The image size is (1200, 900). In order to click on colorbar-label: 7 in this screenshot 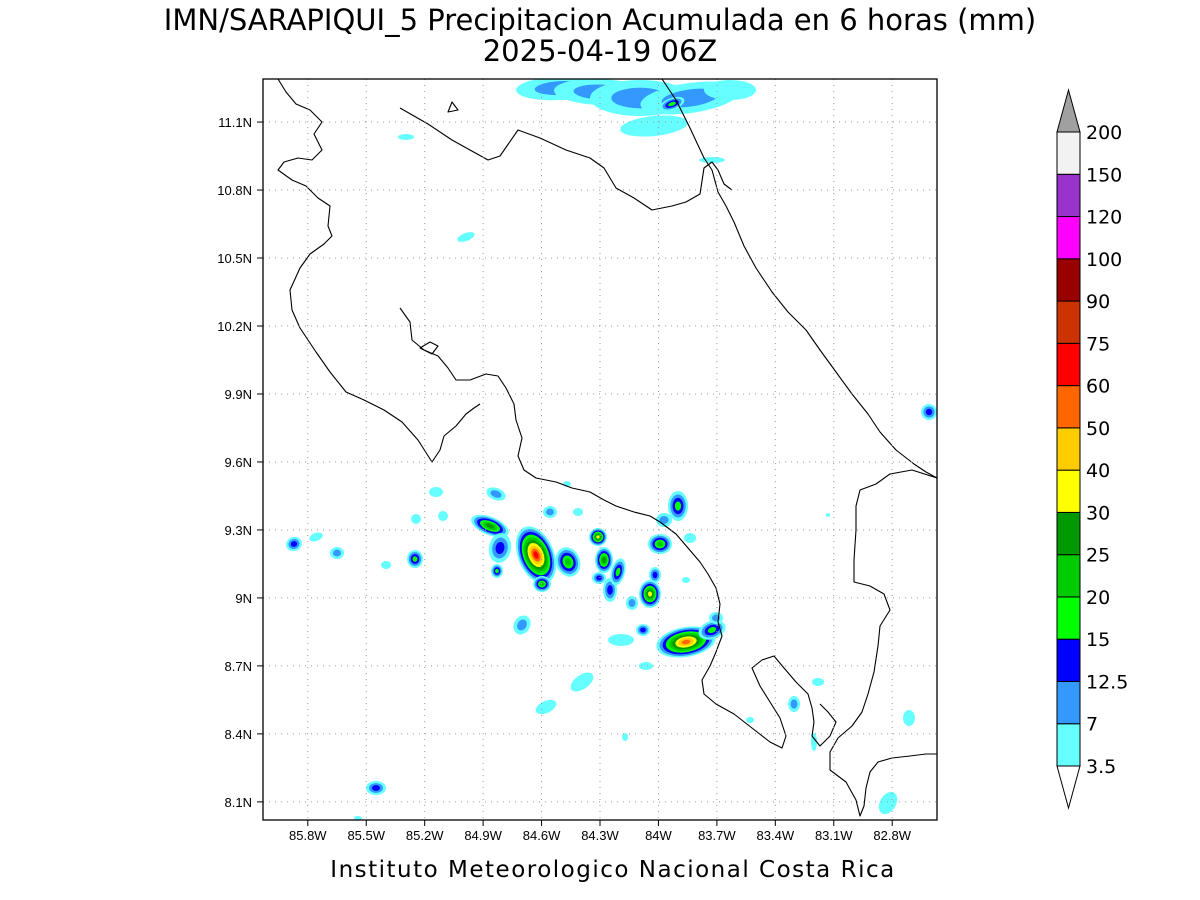, I will do `click(1092, 725)`.